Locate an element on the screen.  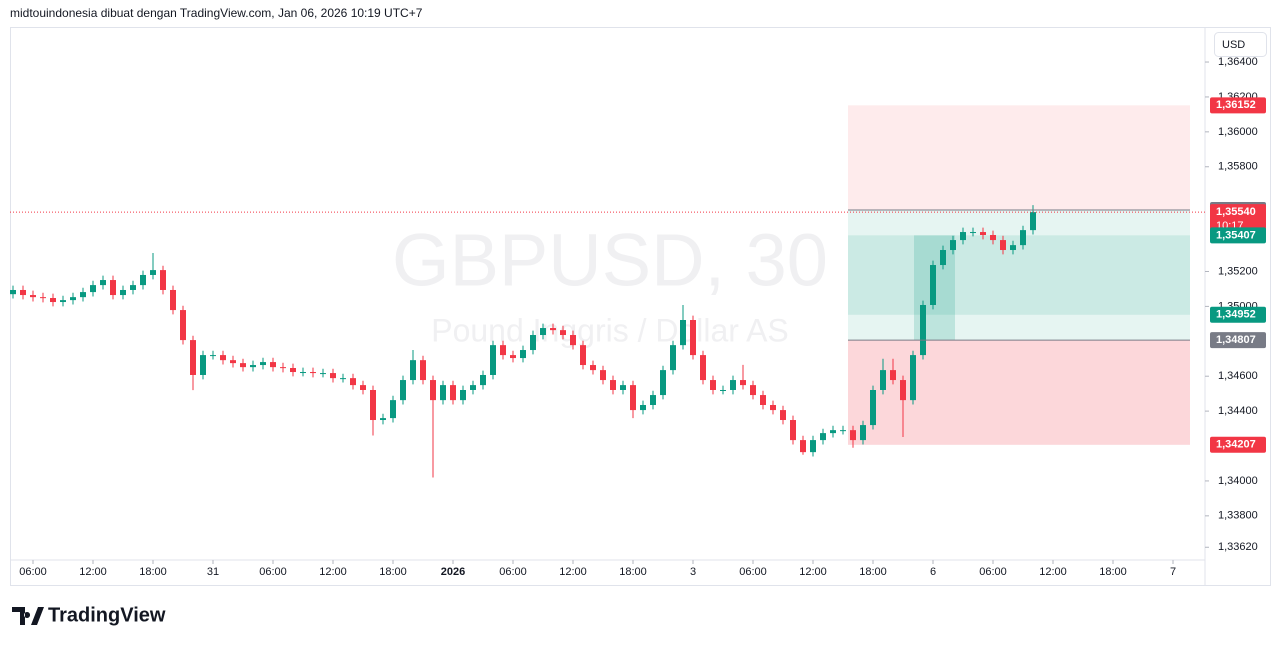
watermark-subtitle: Pound Inggris / Dollar AS is located at coordinates (610, 330).